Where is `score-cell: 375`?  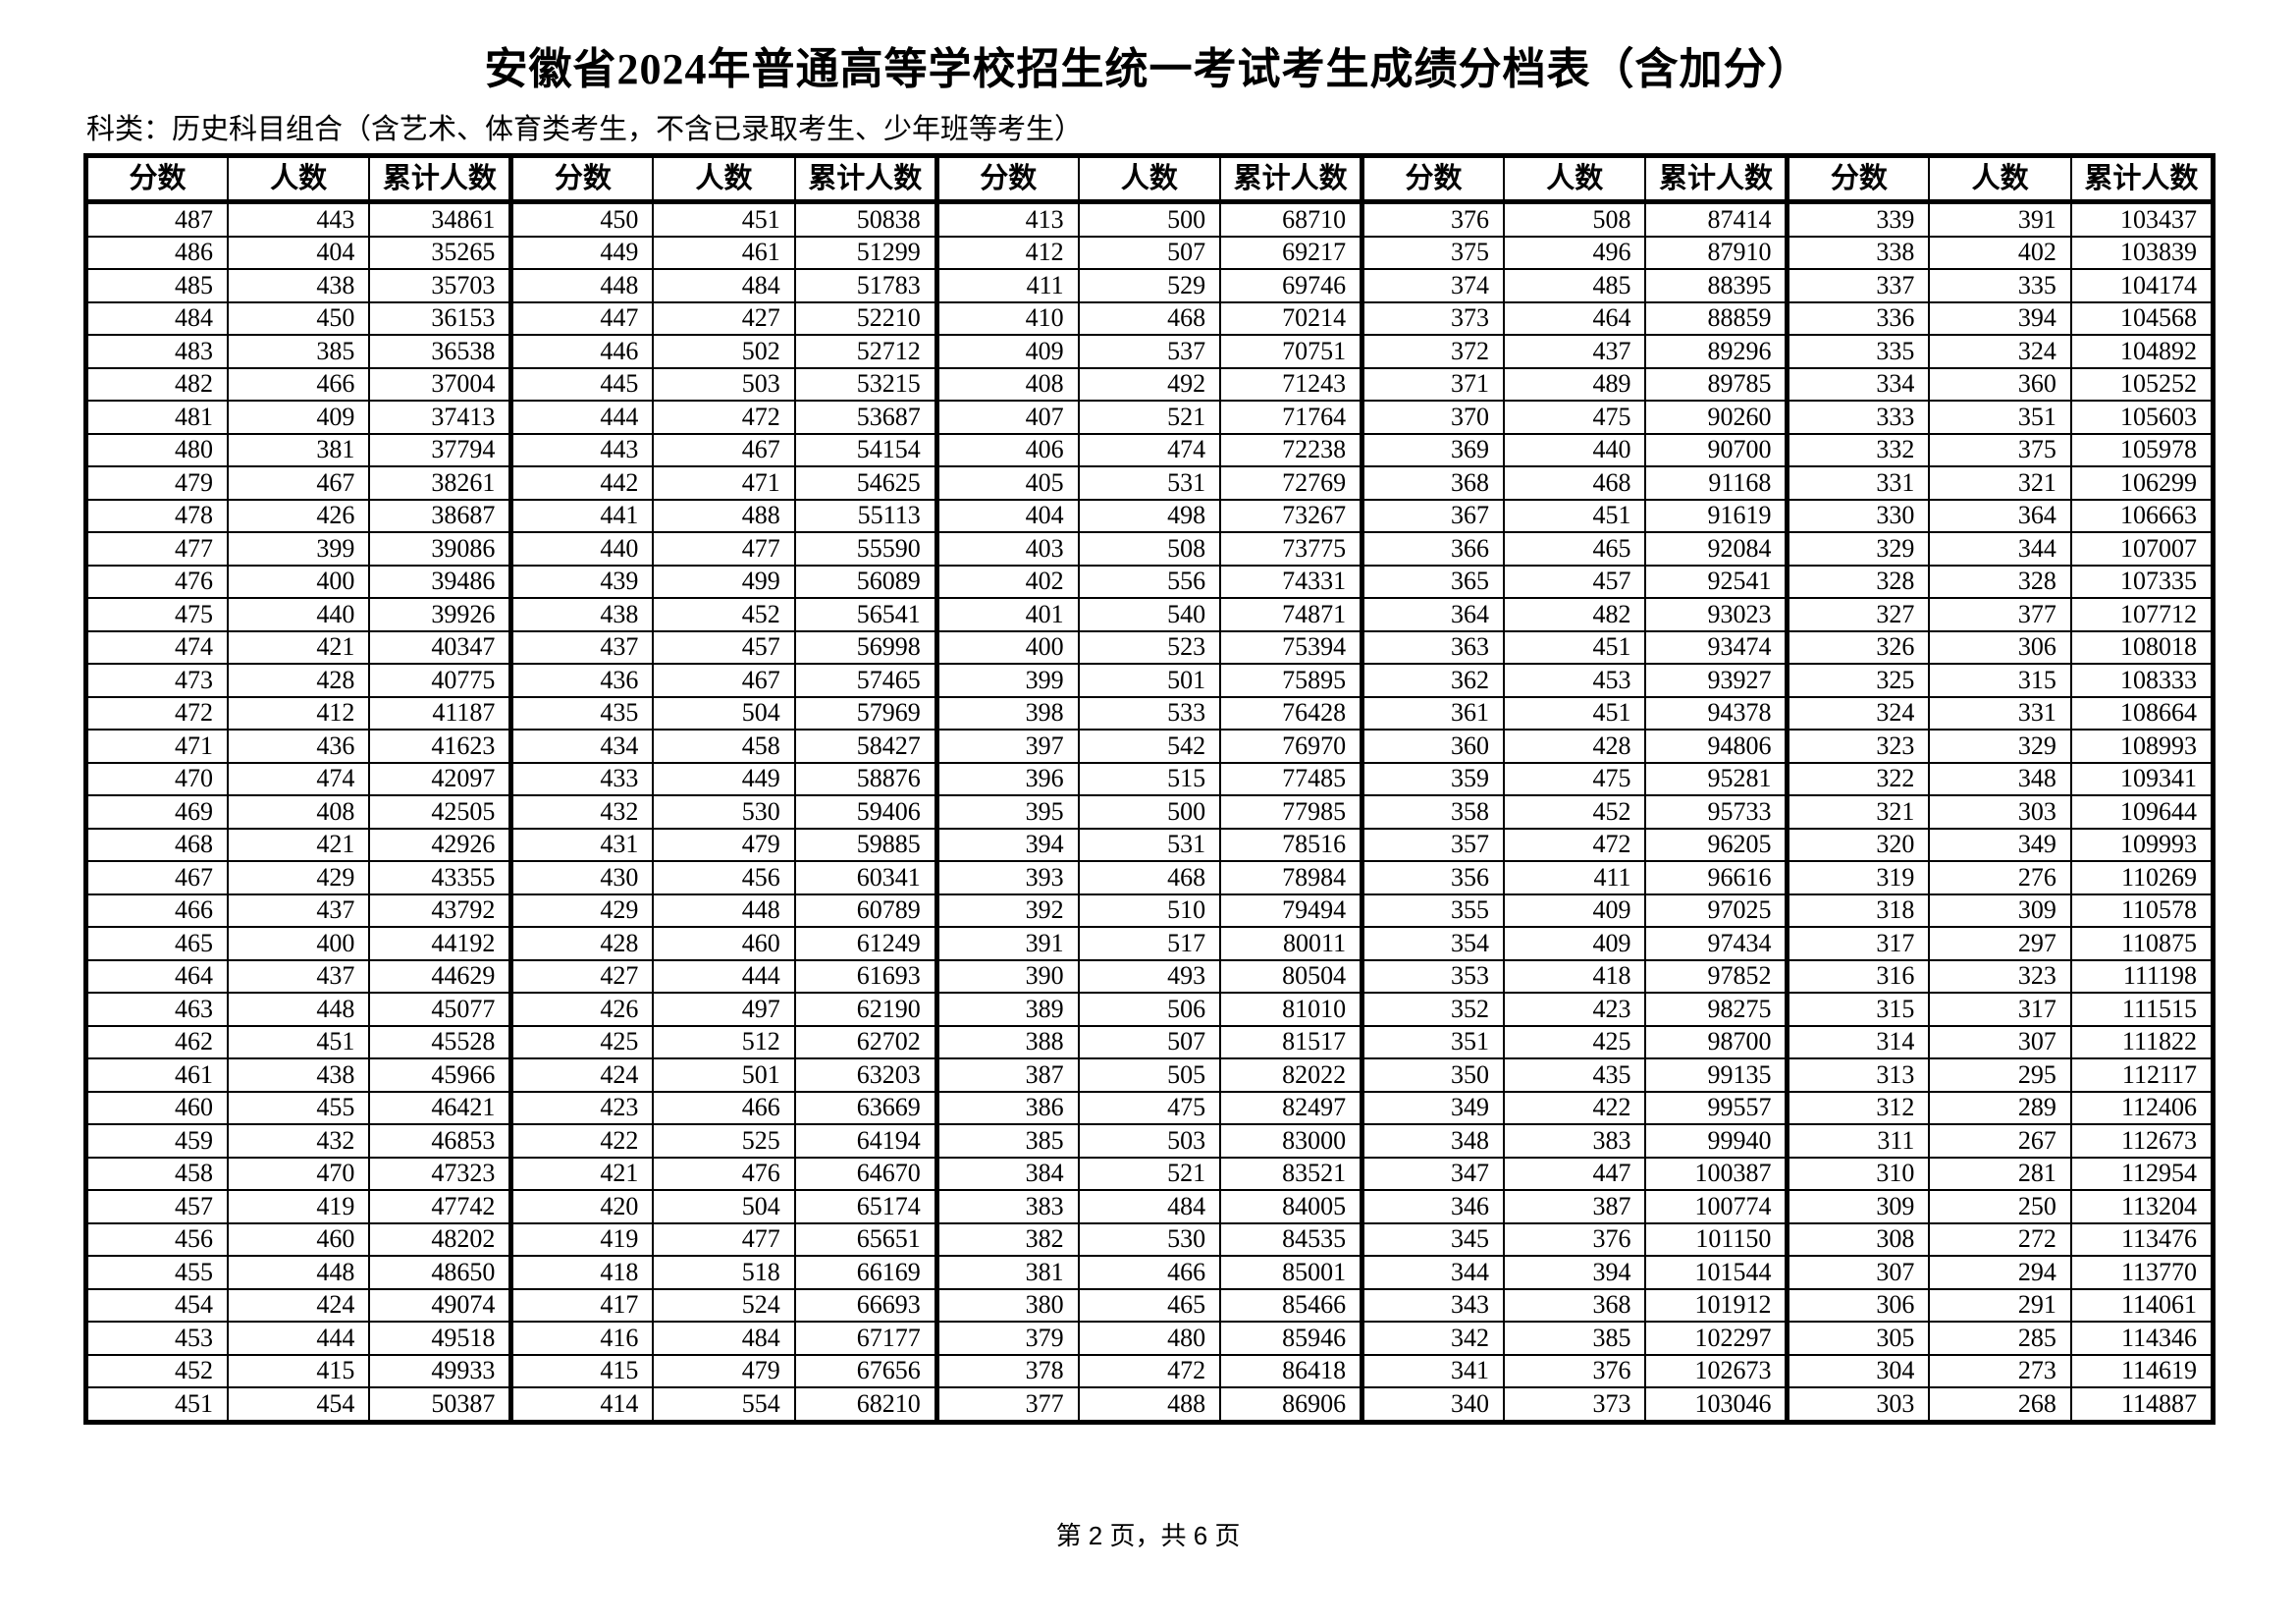 score-cell: 375 is located at coordinates (1433, 252).